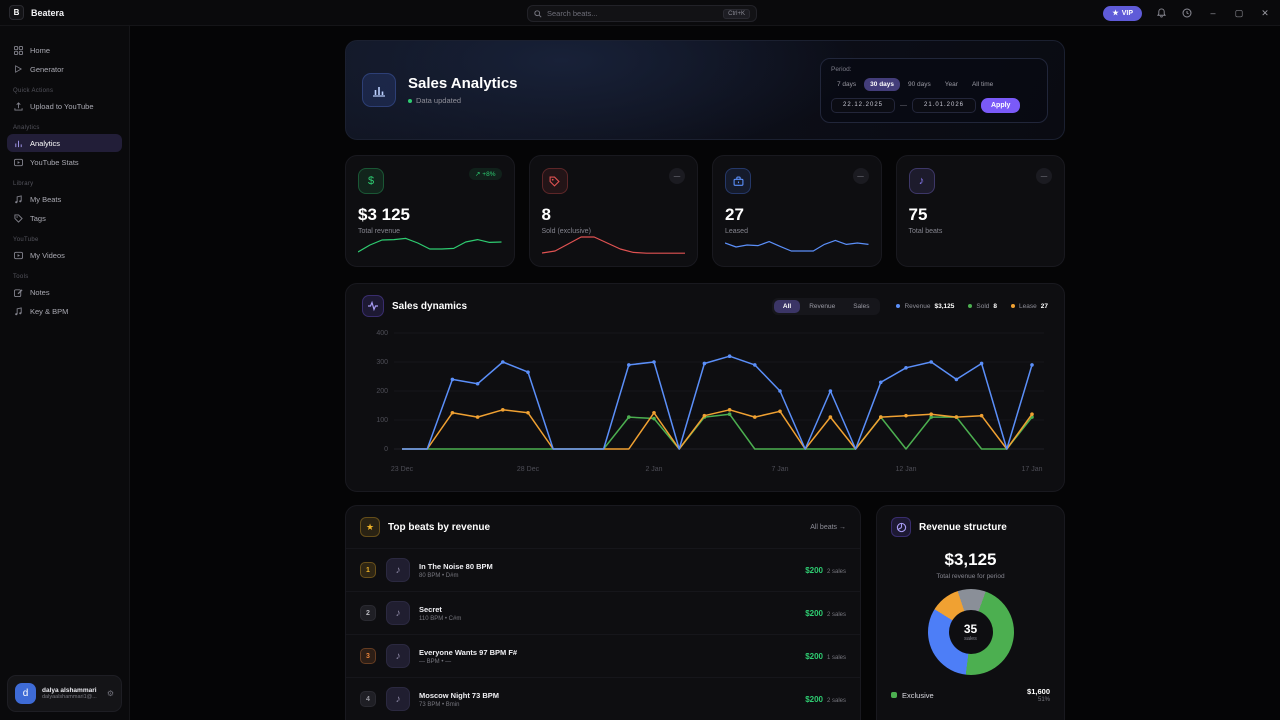 The height and width of the screenshot is (720, 1280). Describe the element at coordinates (797, 243) in the screenshot. I see `leased-sparkline` at that location.